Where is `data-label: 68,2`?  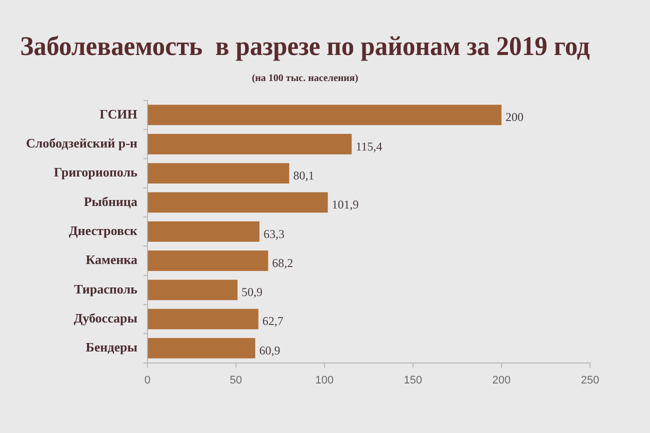 data-label: 68,2 is located at coordinates (283, 263).